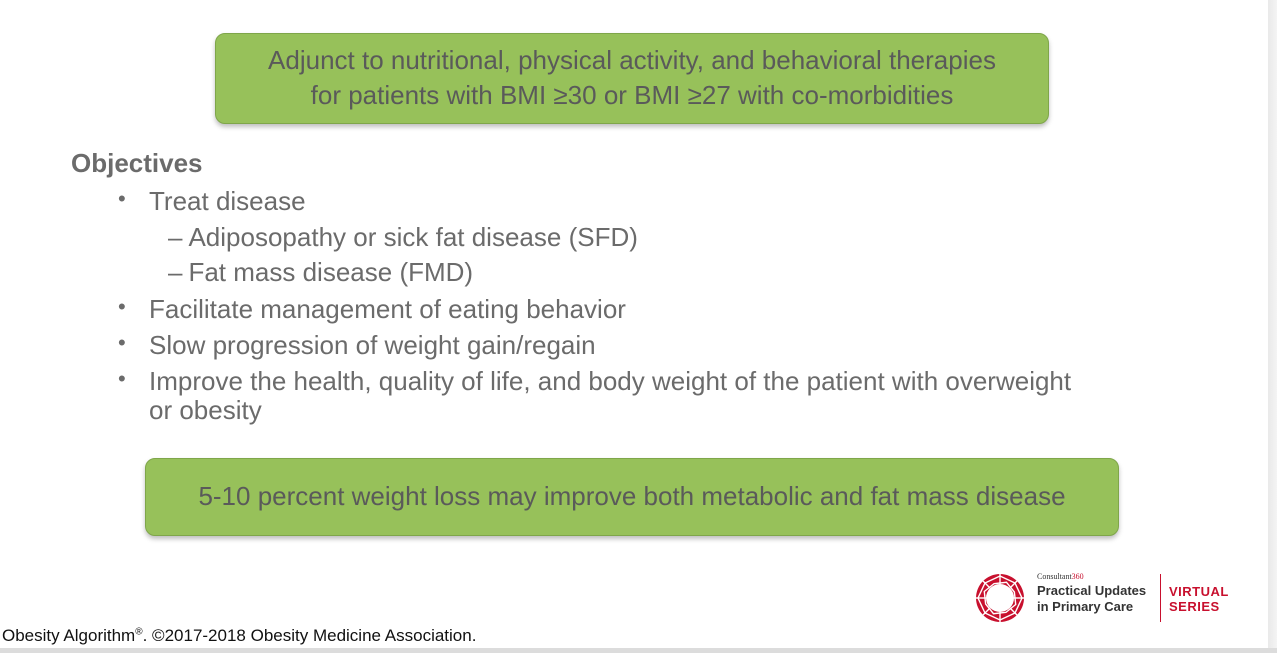  Describe the element at coordinates (1272, 326) in the screenshot. I see `window-edge-right` at that location.